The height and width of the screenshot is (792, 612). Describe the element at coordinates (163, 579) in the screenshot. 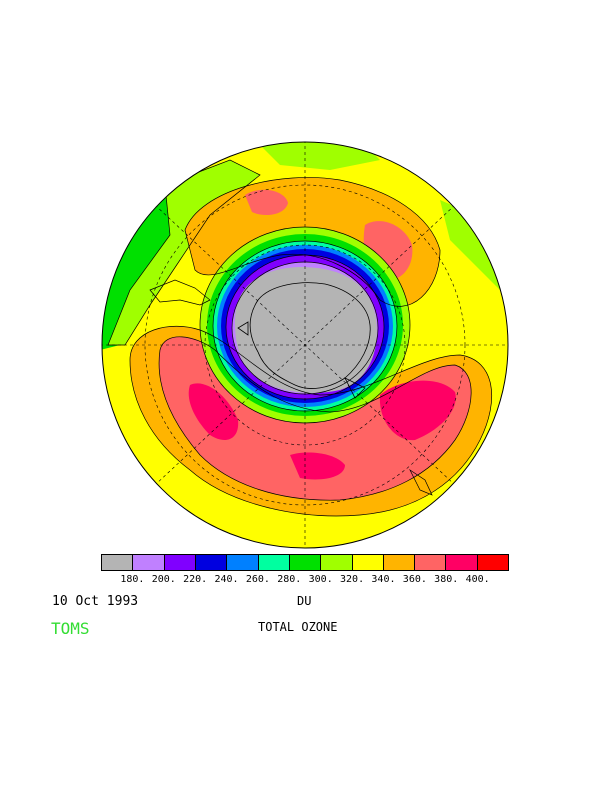

I see `legend-tick-label: 200.` at that location.